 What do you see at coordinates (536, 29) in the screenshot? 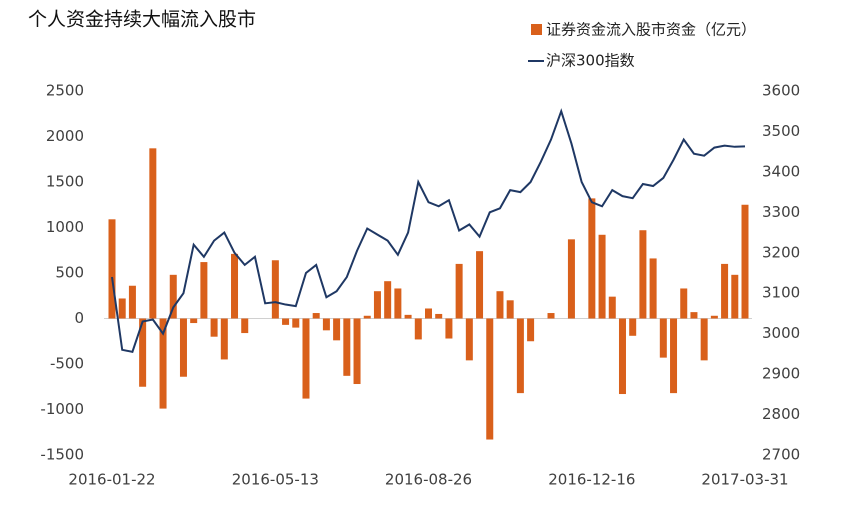
I see `legend-swatch-bar` at bounding box center [536, 29].